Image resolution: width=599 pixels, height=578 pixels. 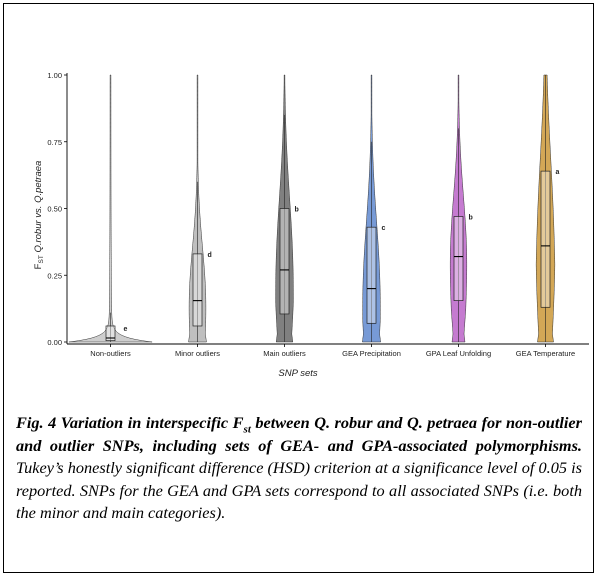 I want to click on y-axis-title-prefix: F, so click(x=38, y=266).